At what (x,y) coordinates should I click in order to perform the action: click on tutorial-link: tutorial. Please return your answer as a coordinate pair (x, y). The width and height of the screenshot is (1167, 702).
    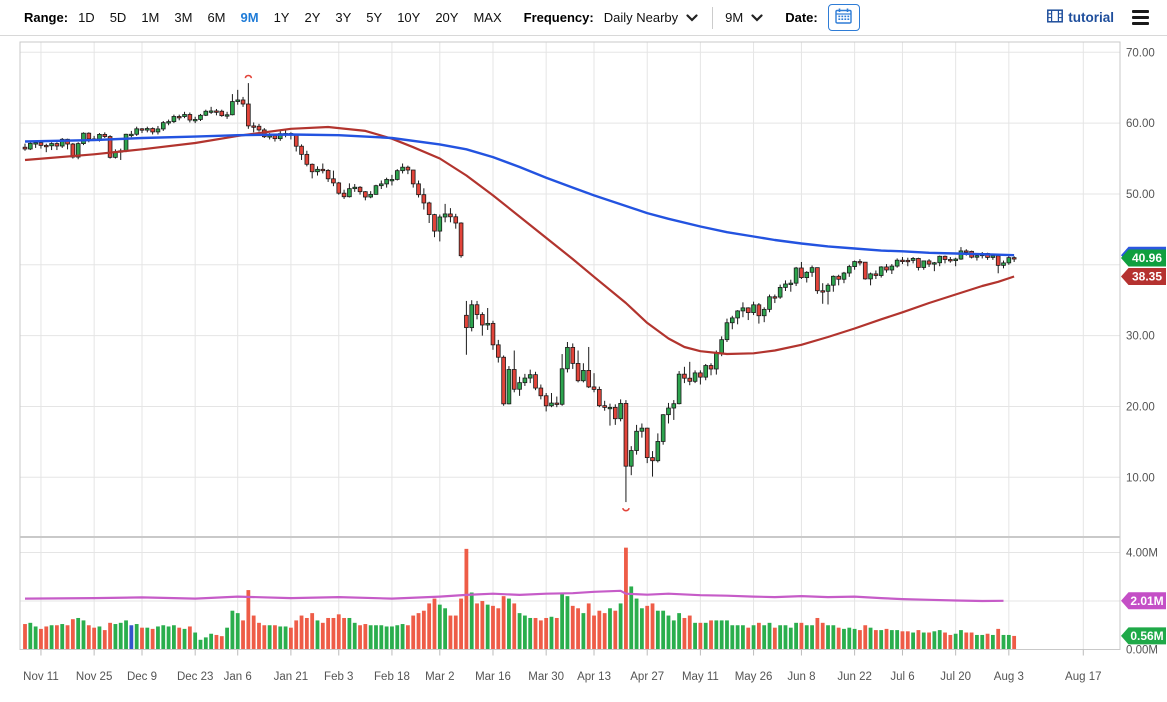
    Looking at the image, I should click on (1080, 17).